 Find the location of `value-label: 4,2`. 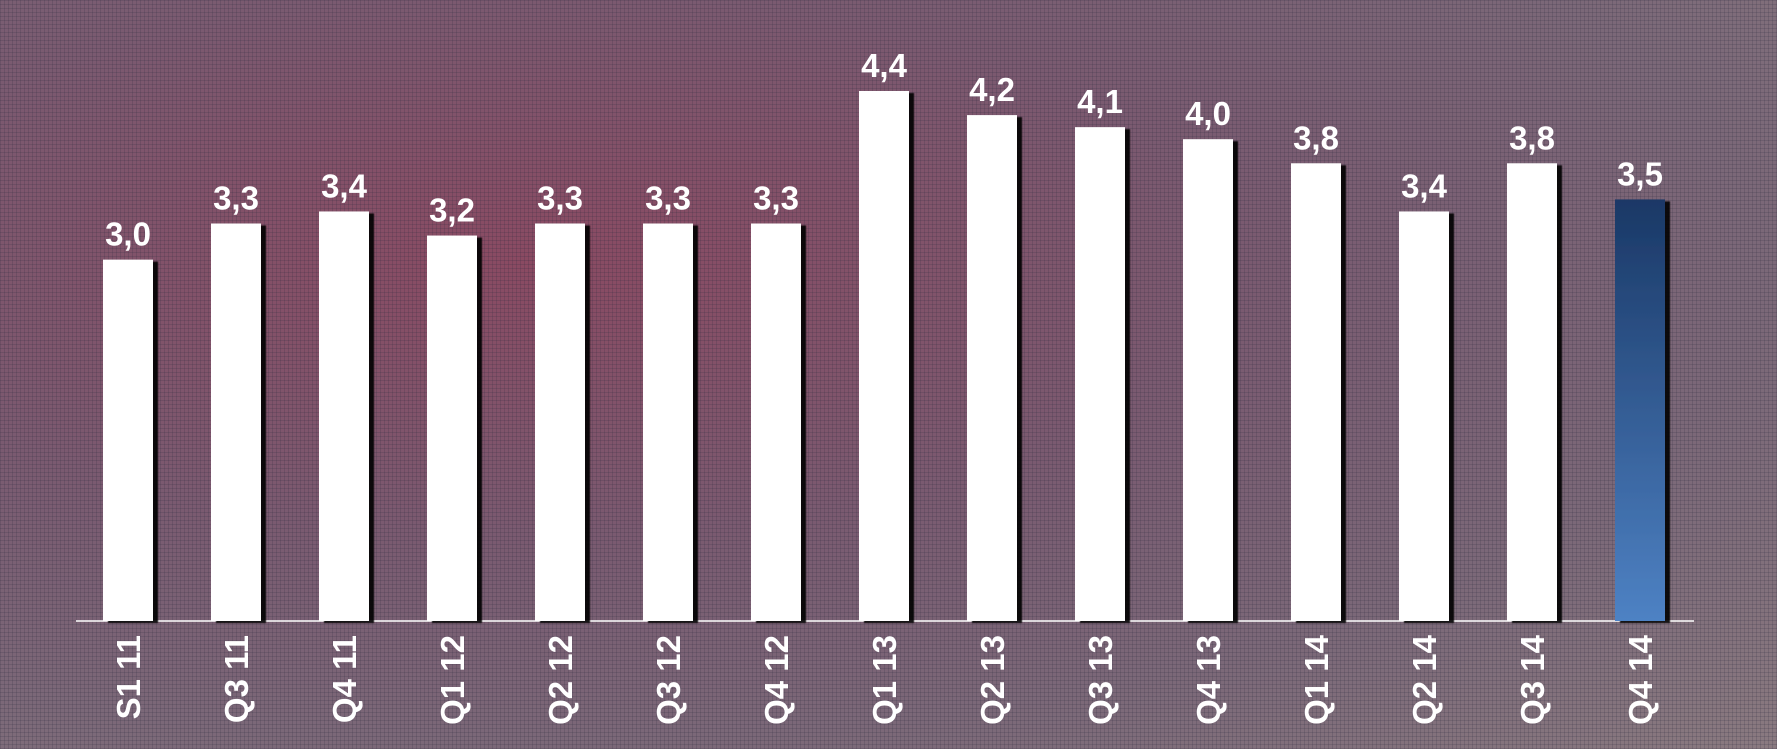

value-label: 4,2 is located at coordinates (992, 89).